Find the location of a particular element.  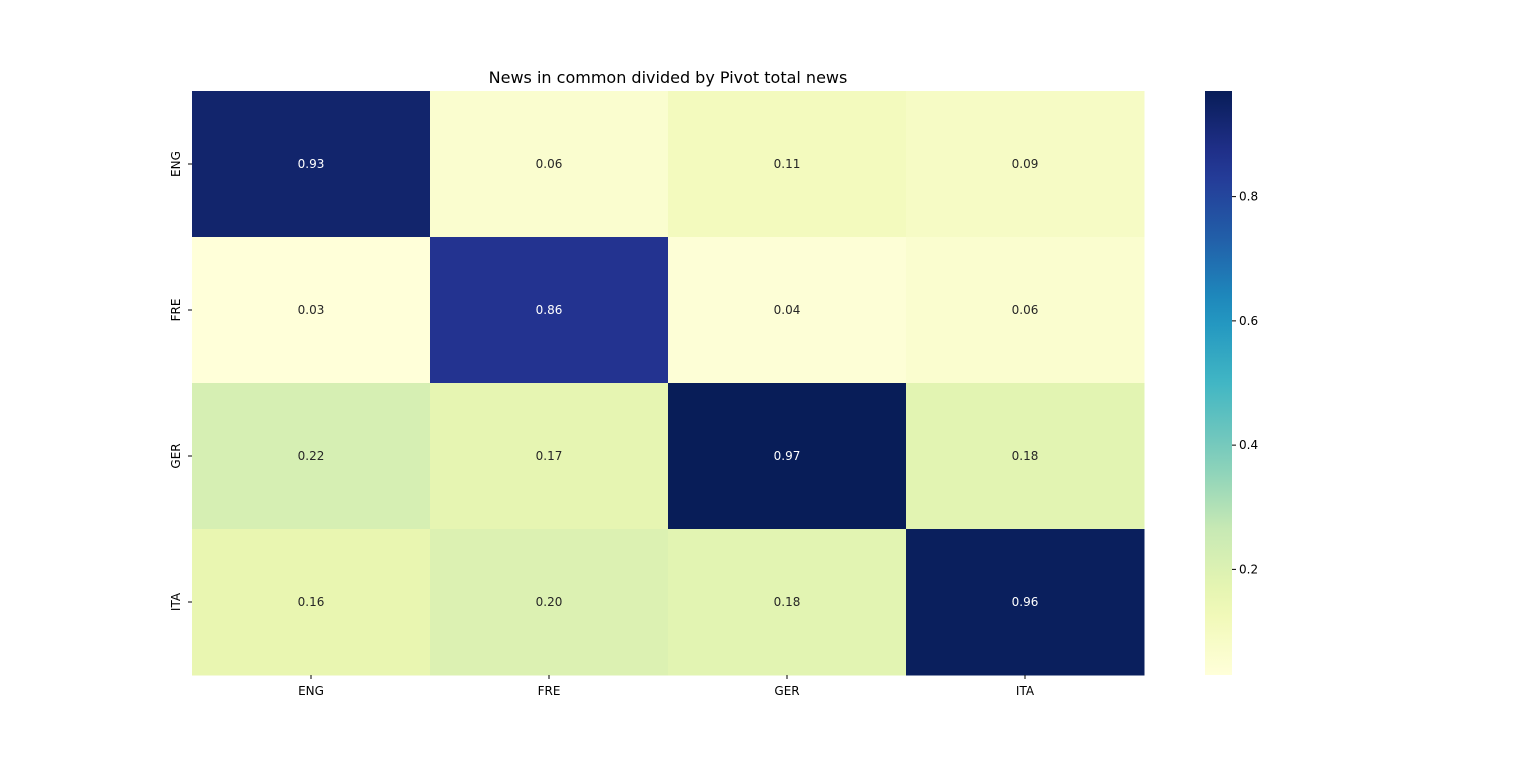

cell-value-label: 0.03 is located at coordinates (311, 310).